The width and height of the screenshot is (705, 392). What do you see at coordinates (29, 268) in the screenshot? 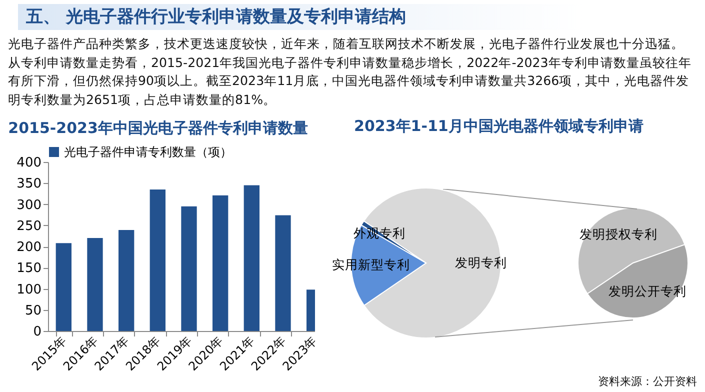
I see `y-tick-label: 150` at bounding box center [29, 268].